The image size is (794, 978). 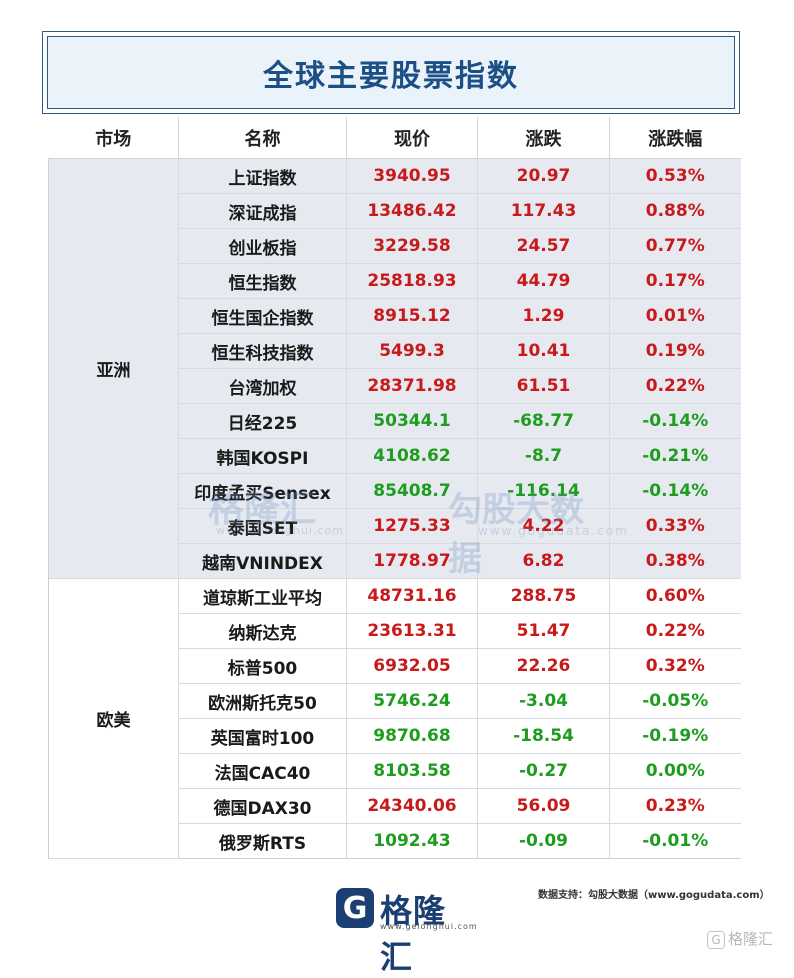 What do you see at coordinates (675, 456) in the screenshot?
I see `pct-cell: -0.21%` at bounding box center [675, 456].